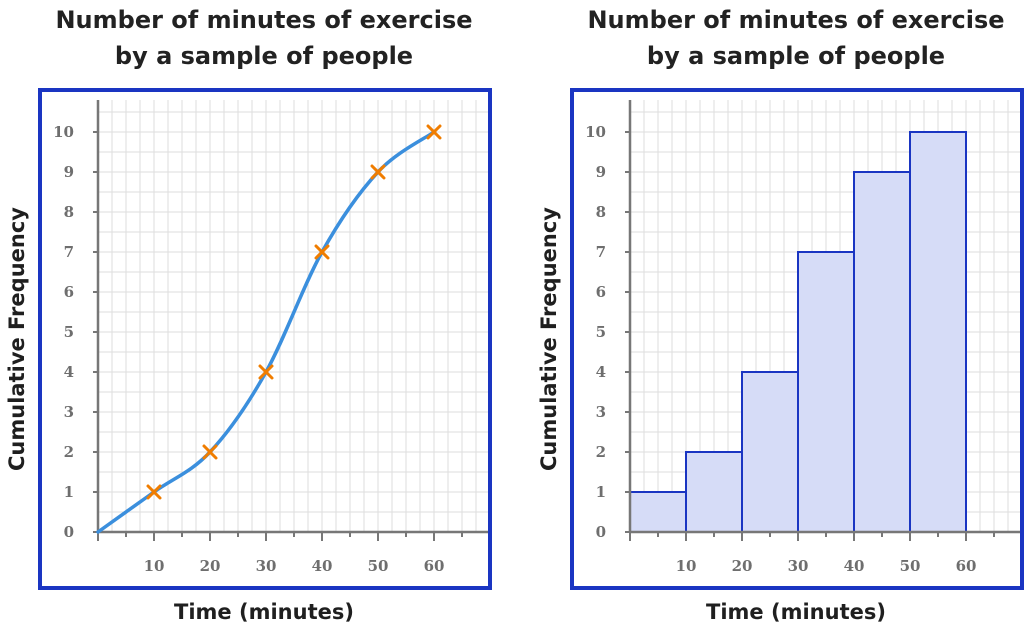 The height and width of the screenshot is (628, 1024). I want to click on left-chart-title-line1: Number of minutes of exercise, so click(264, 20).